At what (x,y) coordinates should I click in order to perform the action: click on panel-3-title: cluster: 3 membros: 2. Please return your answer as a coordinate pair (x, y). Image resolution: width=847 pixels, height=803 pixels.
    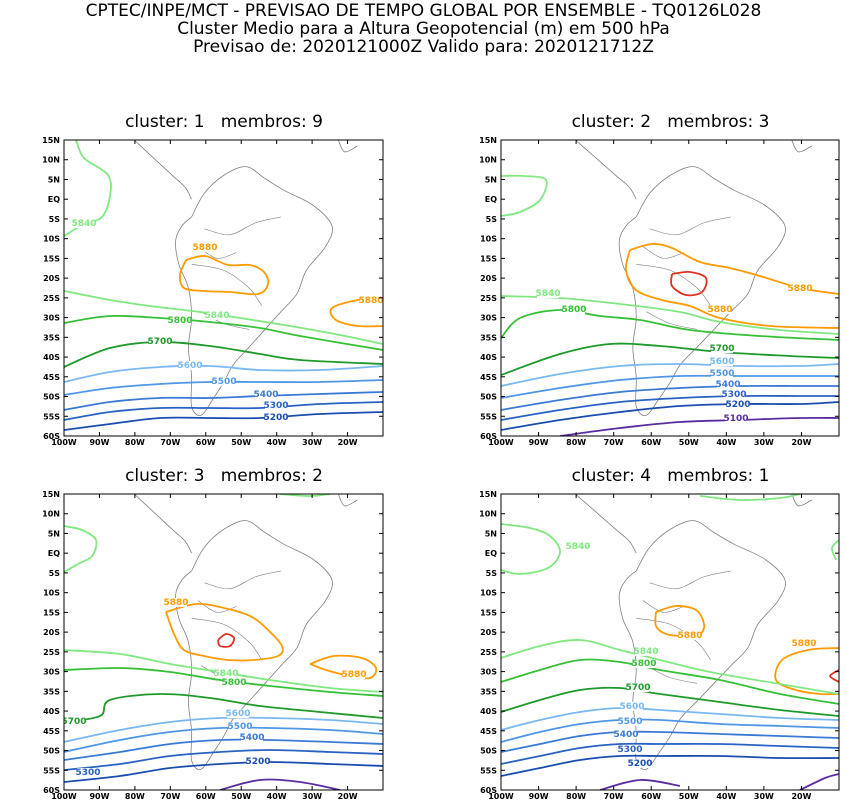
    Looking at the image, I should click on (224, 476).